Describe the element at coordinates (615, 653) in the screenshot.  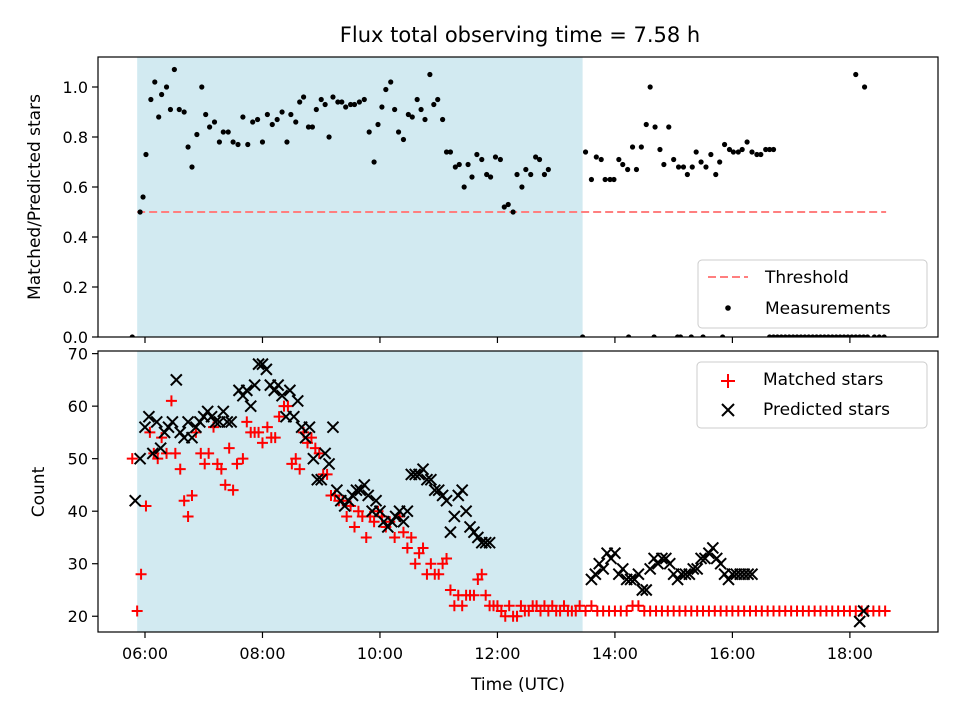
I see `x-tick-label: 14:00` at that location.